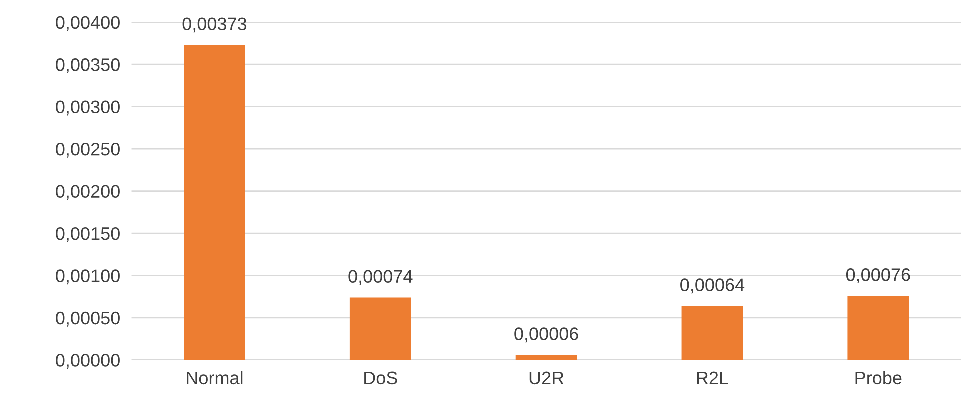 The image size is (976, 407). Describe the element at coordinates (88, 234) in the screenshot. I see `y-tick-label: 0,00150` at that location.